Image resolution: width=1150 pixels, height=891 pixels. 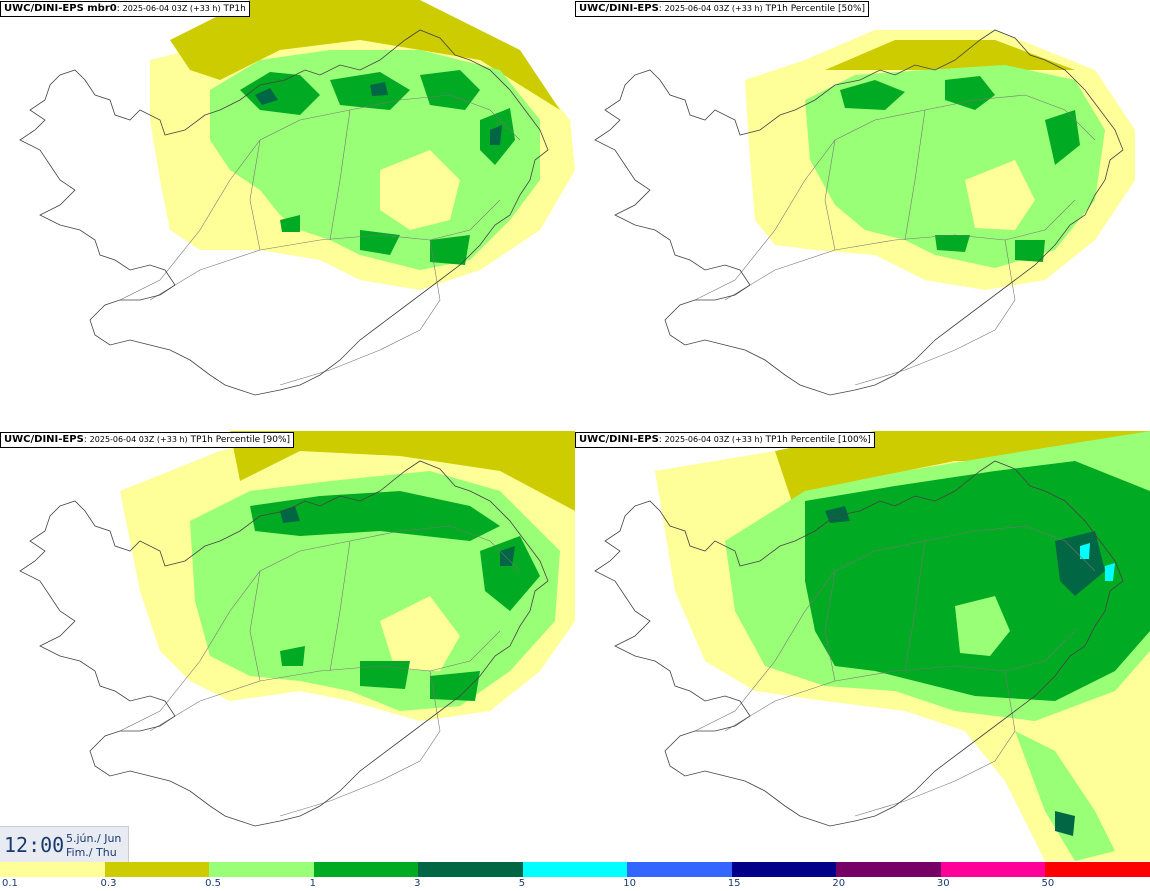 What do you see at coordinates (943, 883) in the screenshot?
I see `legend-tick-label: 30` at bounding box center [943, 883].